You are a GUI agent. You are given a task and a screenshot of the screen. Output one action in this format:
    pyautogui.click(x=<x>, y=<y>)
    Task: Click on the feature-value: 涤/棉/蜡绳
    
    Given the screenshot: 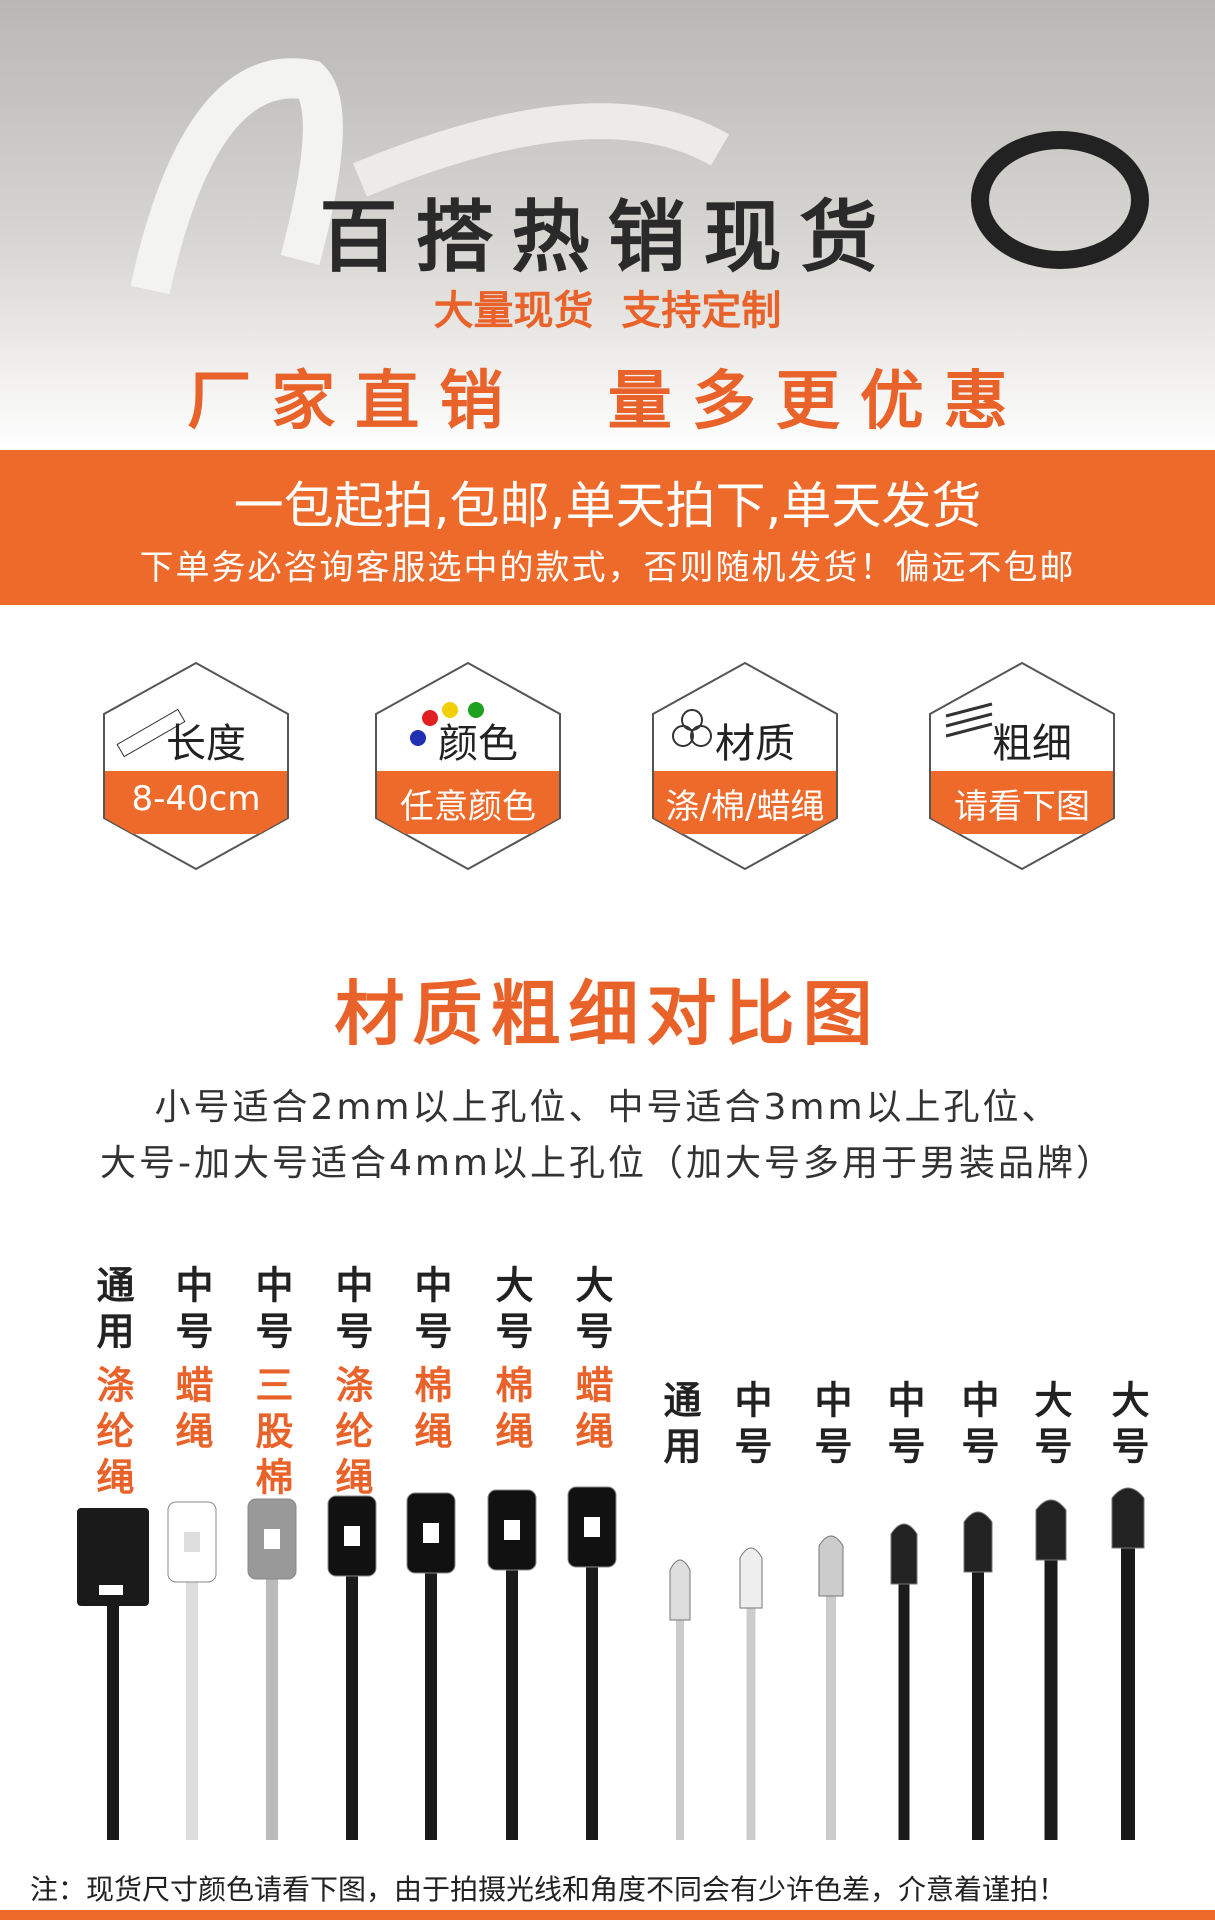 What is the action you would take?
    pyautogui.click(x=745, y=807)
    